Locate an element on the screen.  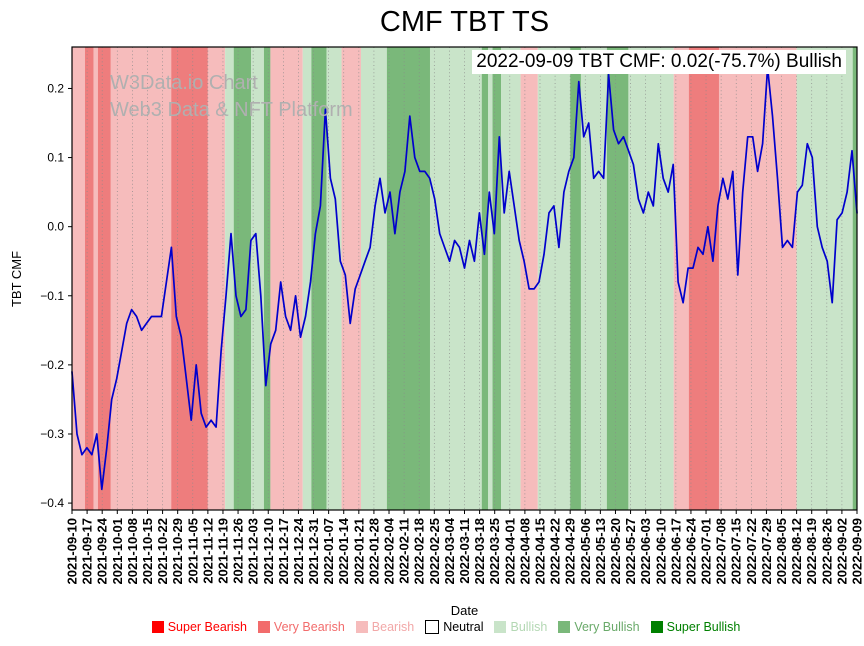
x-tick-label: 2021-10-01 is located at coordinates (117, 551).